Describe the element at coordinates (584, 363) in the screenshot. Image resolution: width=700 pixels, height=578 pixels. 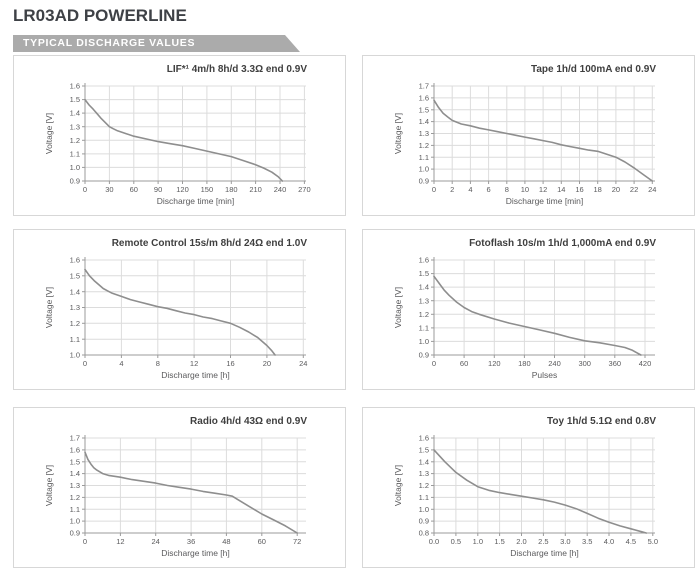
I see `svg-text: 300` at that location.